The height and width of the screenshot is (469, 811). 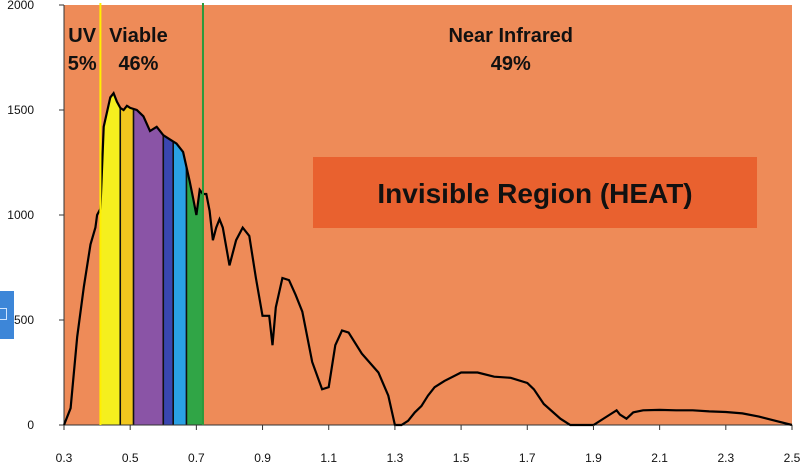 What do you see at coordinates (24, 320) in the screenshot?
I see `y-tick-label: 500` at bounding box center [24, 320].